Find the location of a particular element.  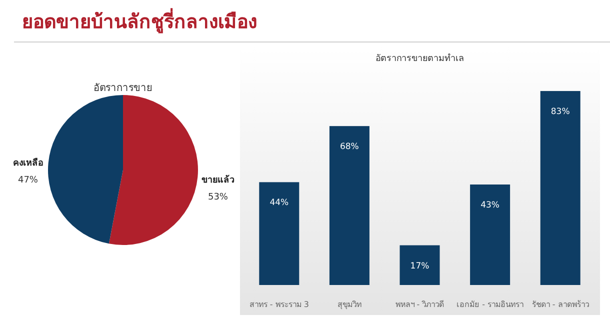

data-label: 43% is located at coordinates (490, 205).